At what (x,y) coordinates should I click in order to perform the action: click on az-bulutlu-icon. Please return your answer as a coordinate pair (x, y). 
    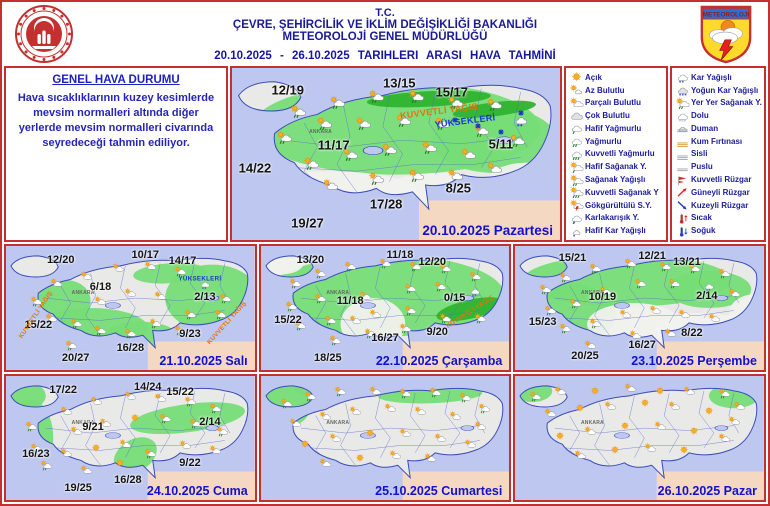
    Looking at the image, I should click on (577, 90).